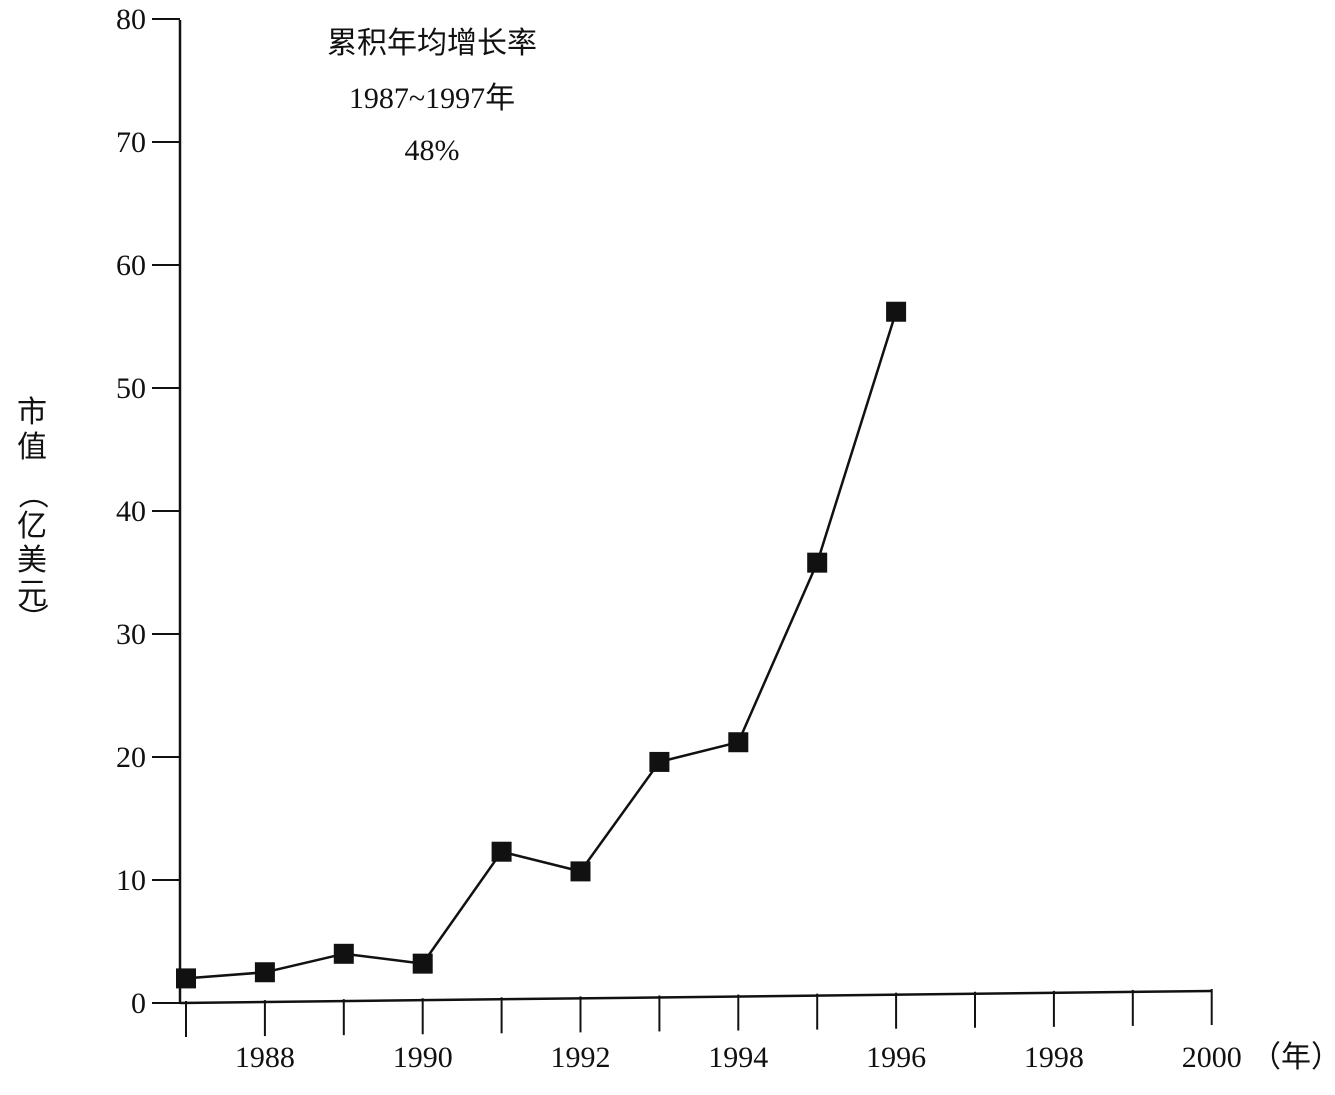 The image size is (1335, 1095). I want to click on annotation-line-3: 48%, so click(432, 150).